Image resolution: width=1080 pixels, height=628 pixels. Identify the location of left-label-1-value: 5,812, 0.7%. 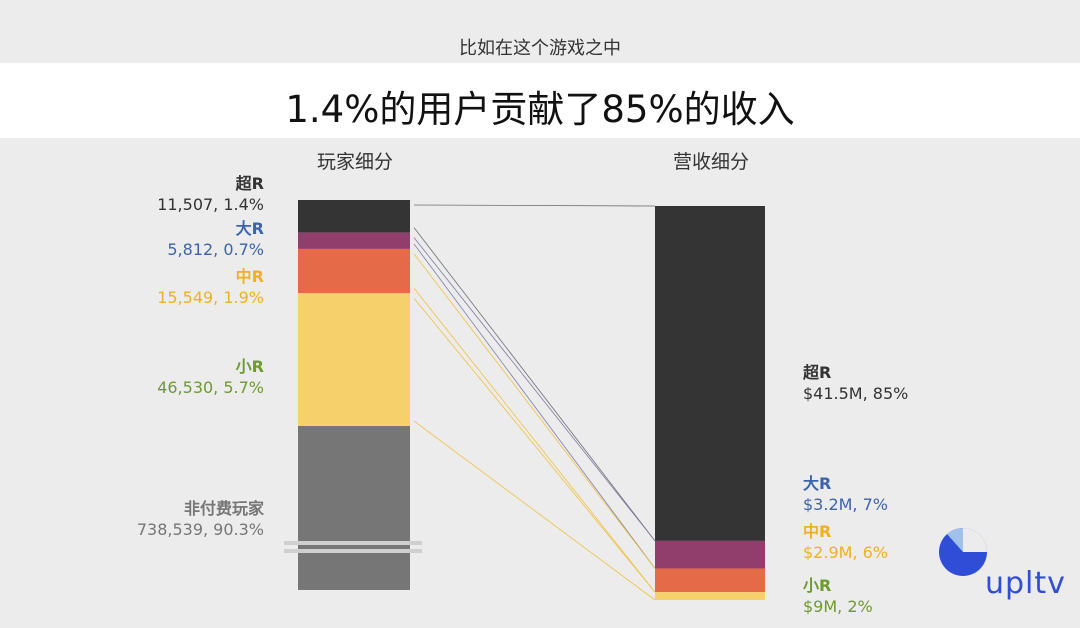
(215, 249).